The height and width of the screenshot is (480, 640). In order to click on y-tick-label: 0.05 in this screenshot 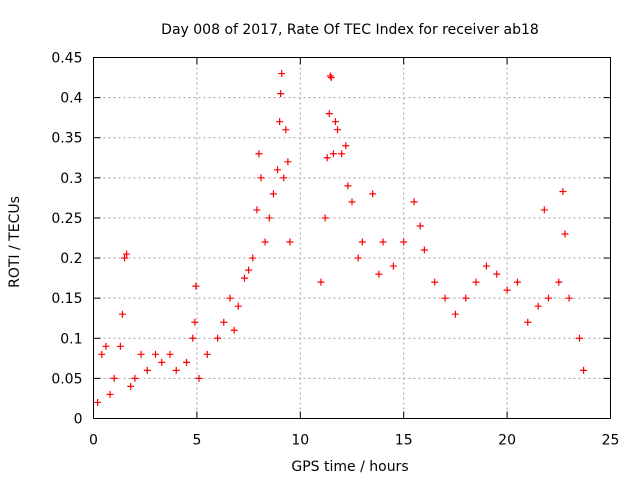, I will do `click(66, 379)`.